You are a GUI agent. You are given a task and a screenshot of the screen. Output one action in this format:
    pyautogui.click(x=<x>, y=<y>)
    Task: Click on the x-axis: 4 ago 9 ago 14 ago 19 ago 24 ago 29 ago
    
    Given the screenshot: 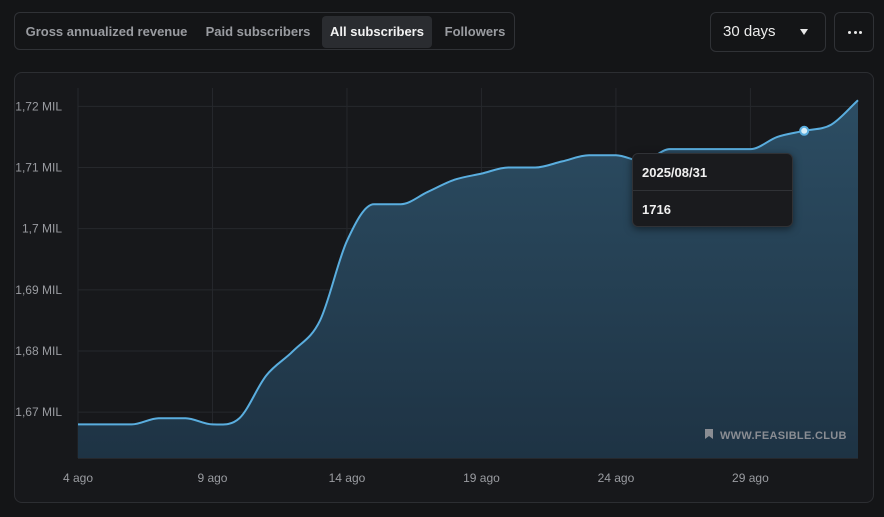 What is the action you would take?
    pyautogui.click(x=416, y=478)
    